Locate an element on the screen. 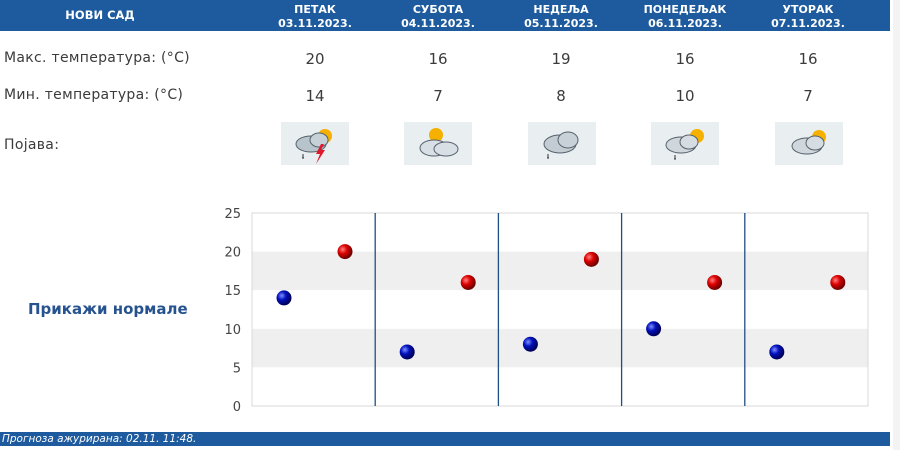 This screenshot has width=900, height=450. day-header-1: ПЕТАК 03.11.2023. is located at coordinates (315, 15).